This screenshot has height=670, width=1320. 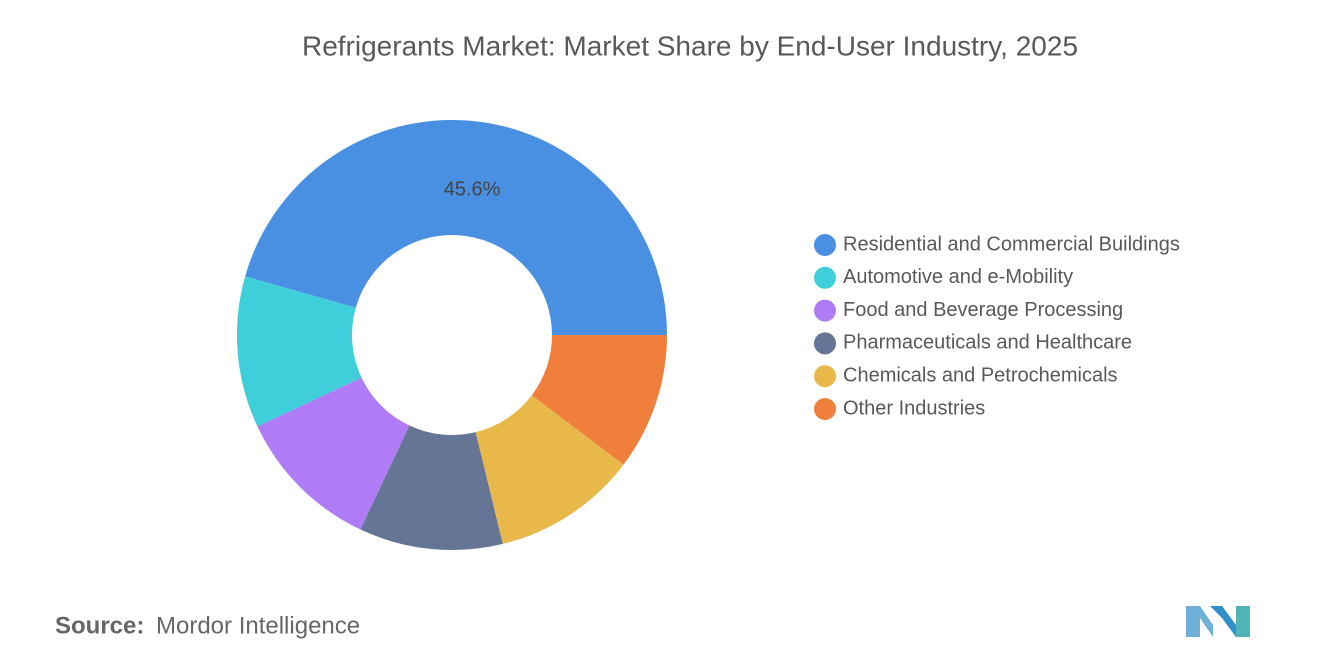 I want to click on legend-label: Automotive and e-Mobility, so click(x=958, y=277).